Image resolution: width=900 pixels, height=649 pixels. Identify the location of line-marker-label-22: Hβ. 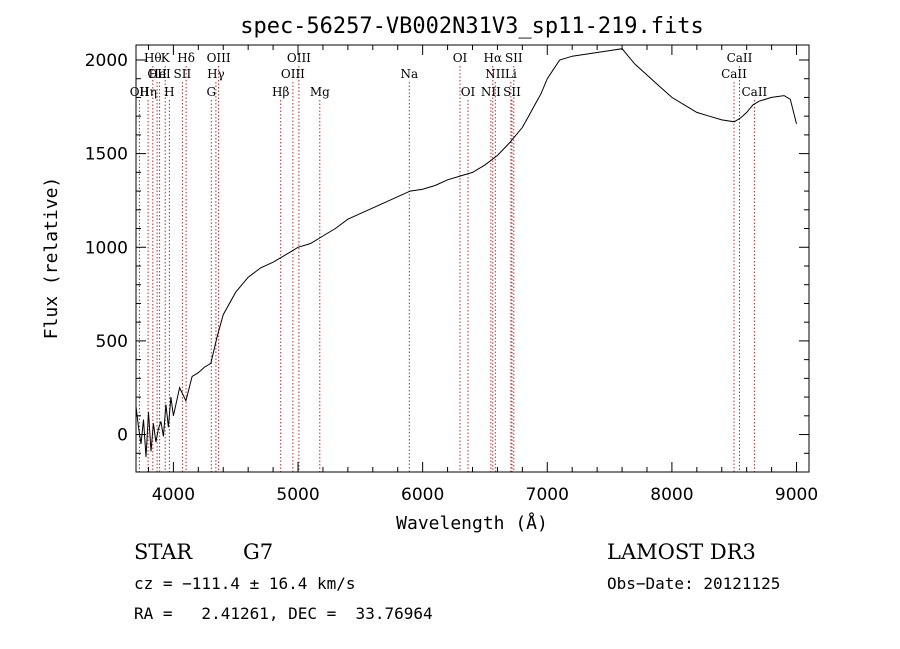
(280, 92).